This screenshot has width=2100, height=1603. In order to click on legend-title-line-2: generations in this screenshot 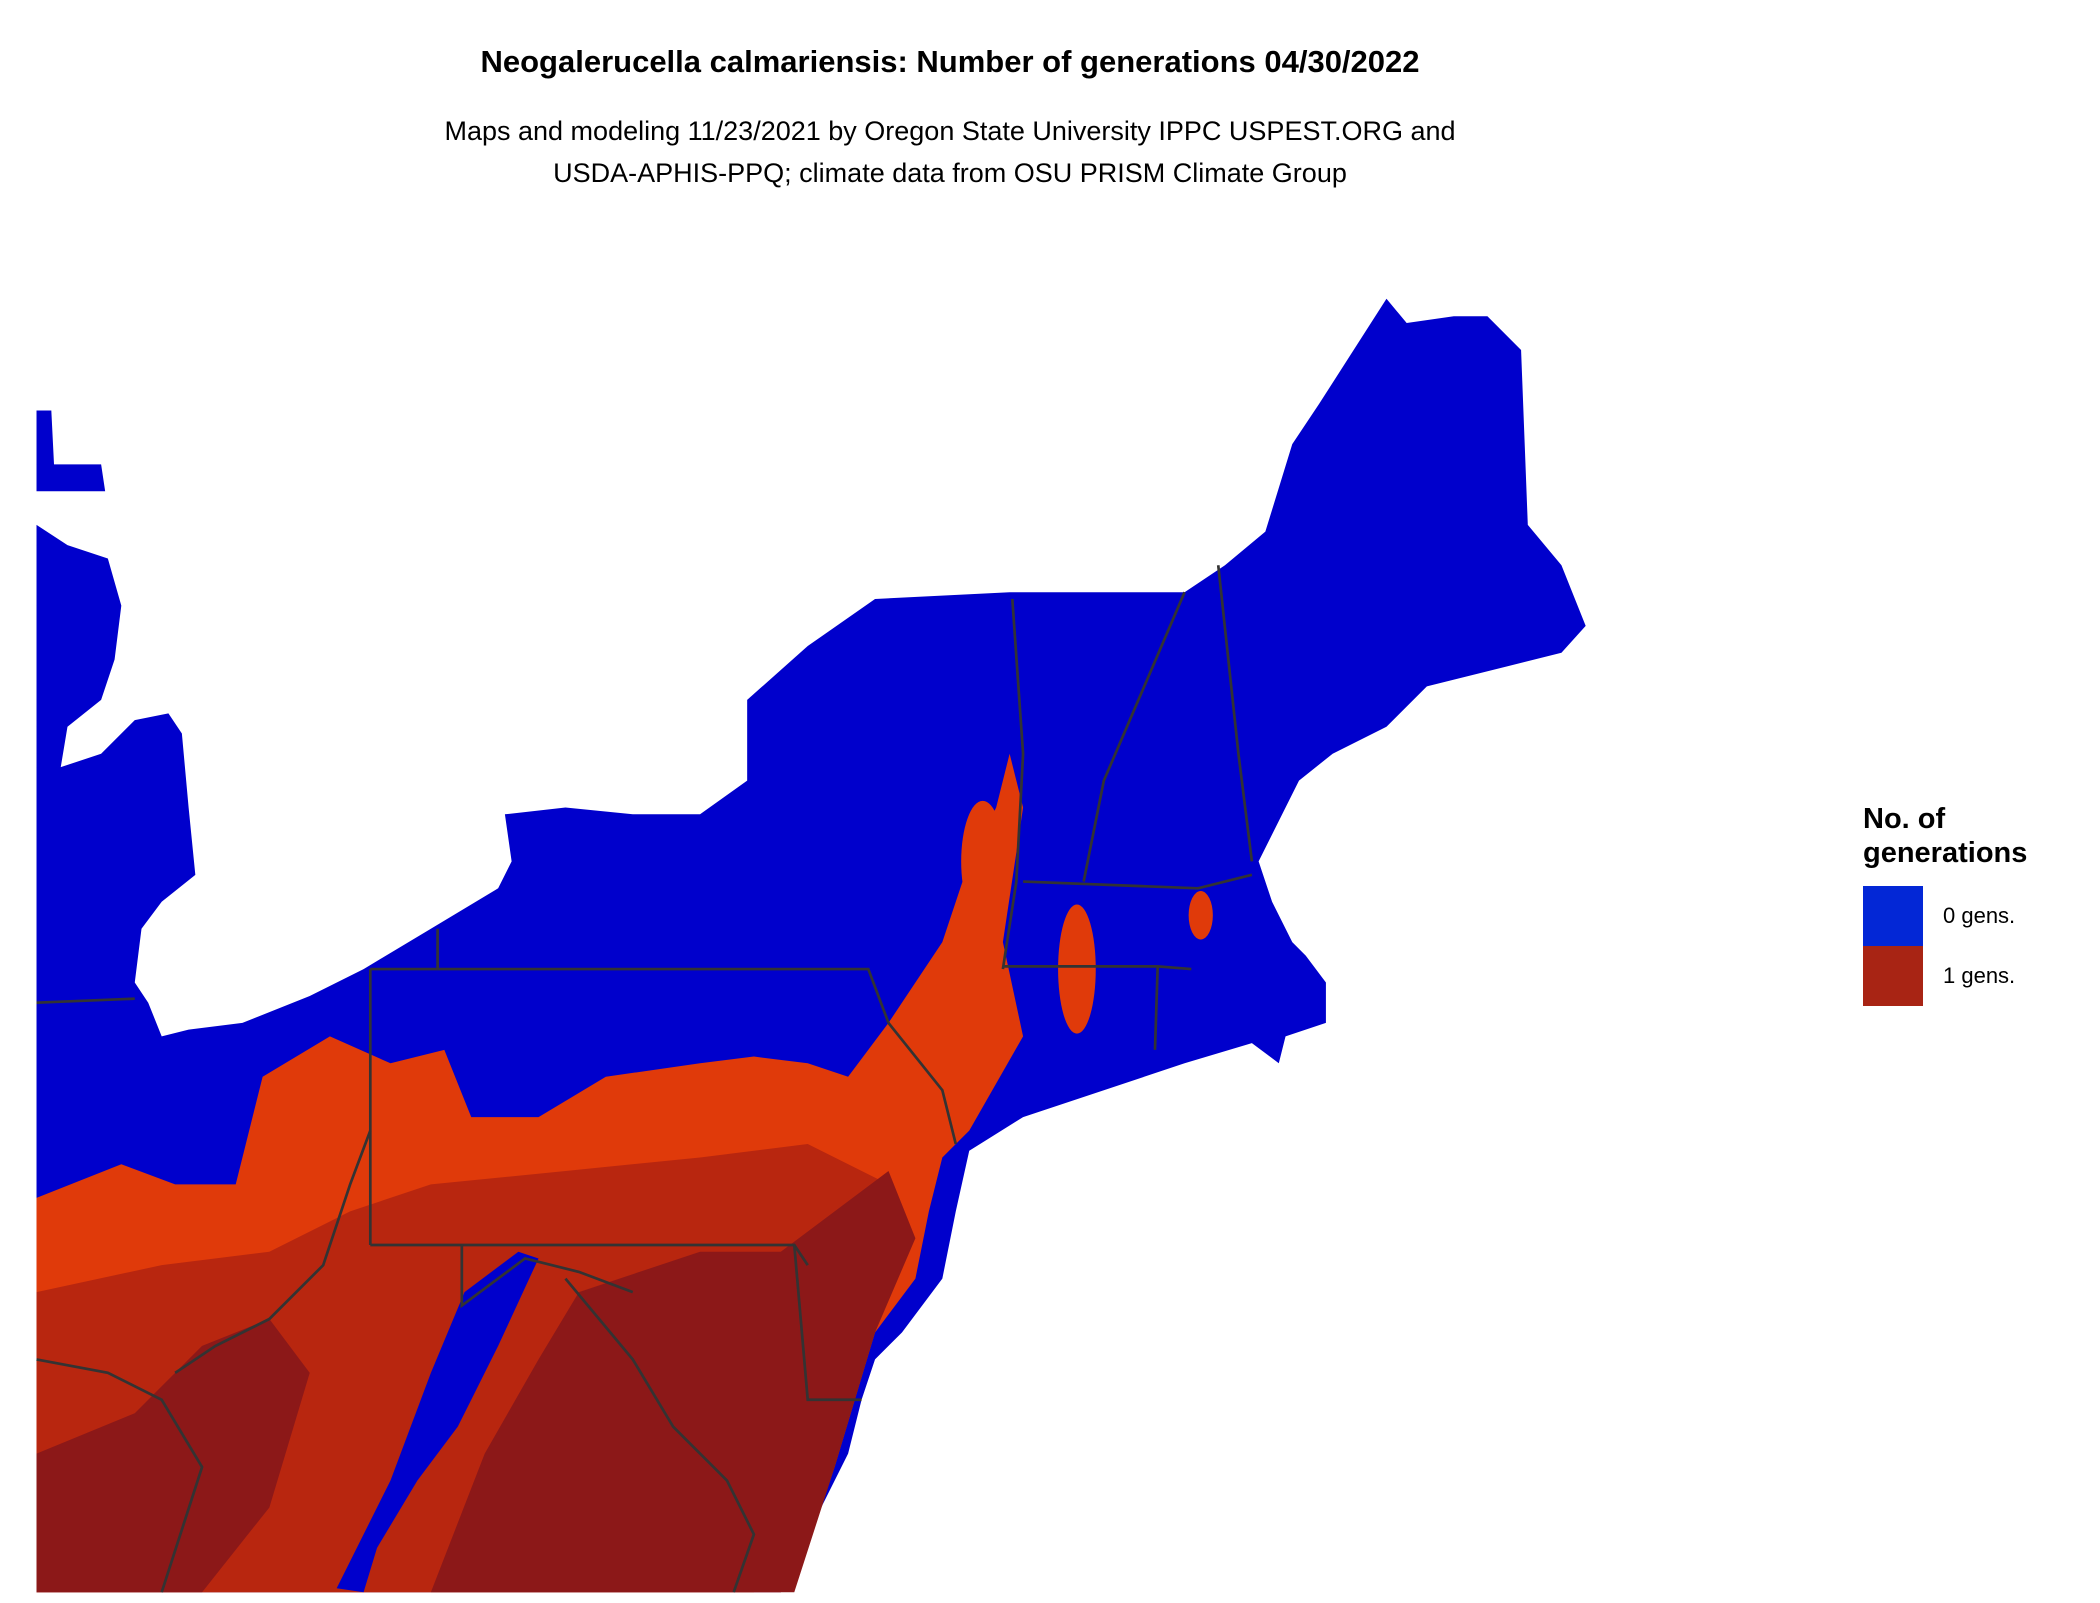, I will do `click(1945, 853)`.